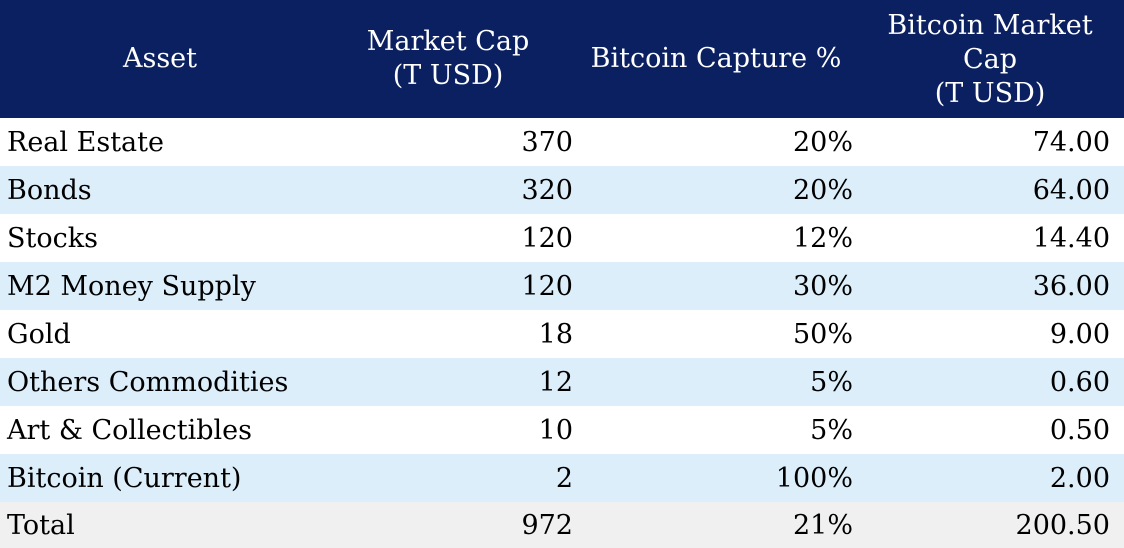 This screenshot has height=548, width=1124. Describe the element at coordinates (448, 58) in the screenshot. I see `header-market-cap: Market Cap (T USD)` at that location.